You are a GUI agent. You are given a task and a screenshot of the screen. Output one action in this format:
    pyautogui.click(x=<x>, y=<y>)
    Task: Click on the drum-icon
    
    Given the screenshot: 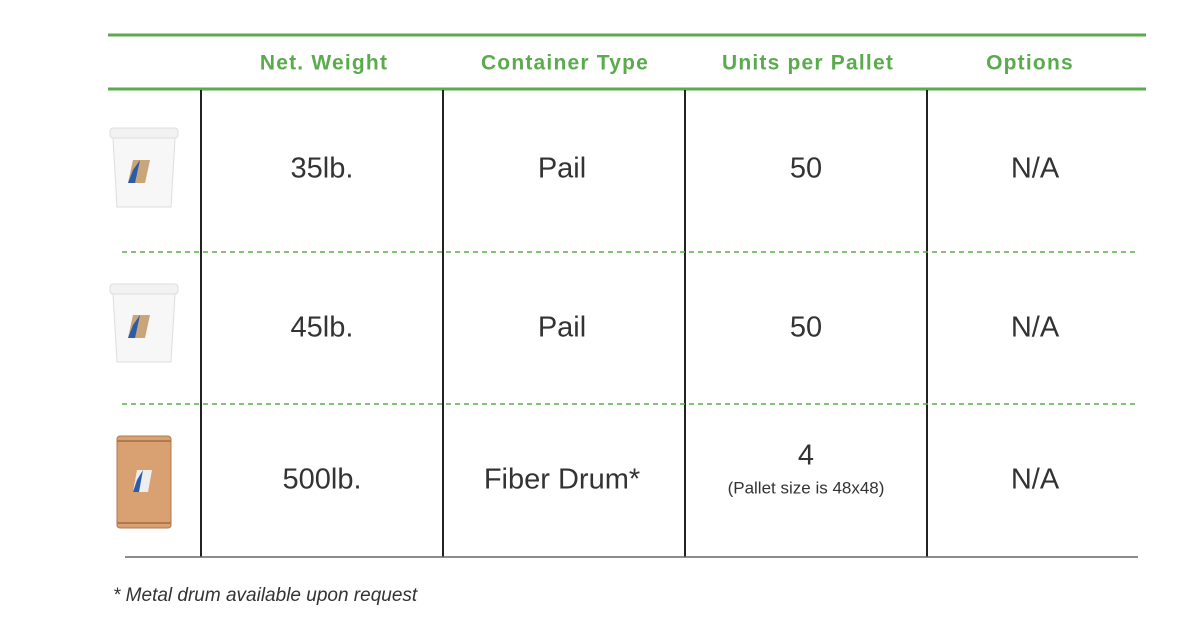 What is the action you would take?
    pyautogui.click(x=144, y=482)
    